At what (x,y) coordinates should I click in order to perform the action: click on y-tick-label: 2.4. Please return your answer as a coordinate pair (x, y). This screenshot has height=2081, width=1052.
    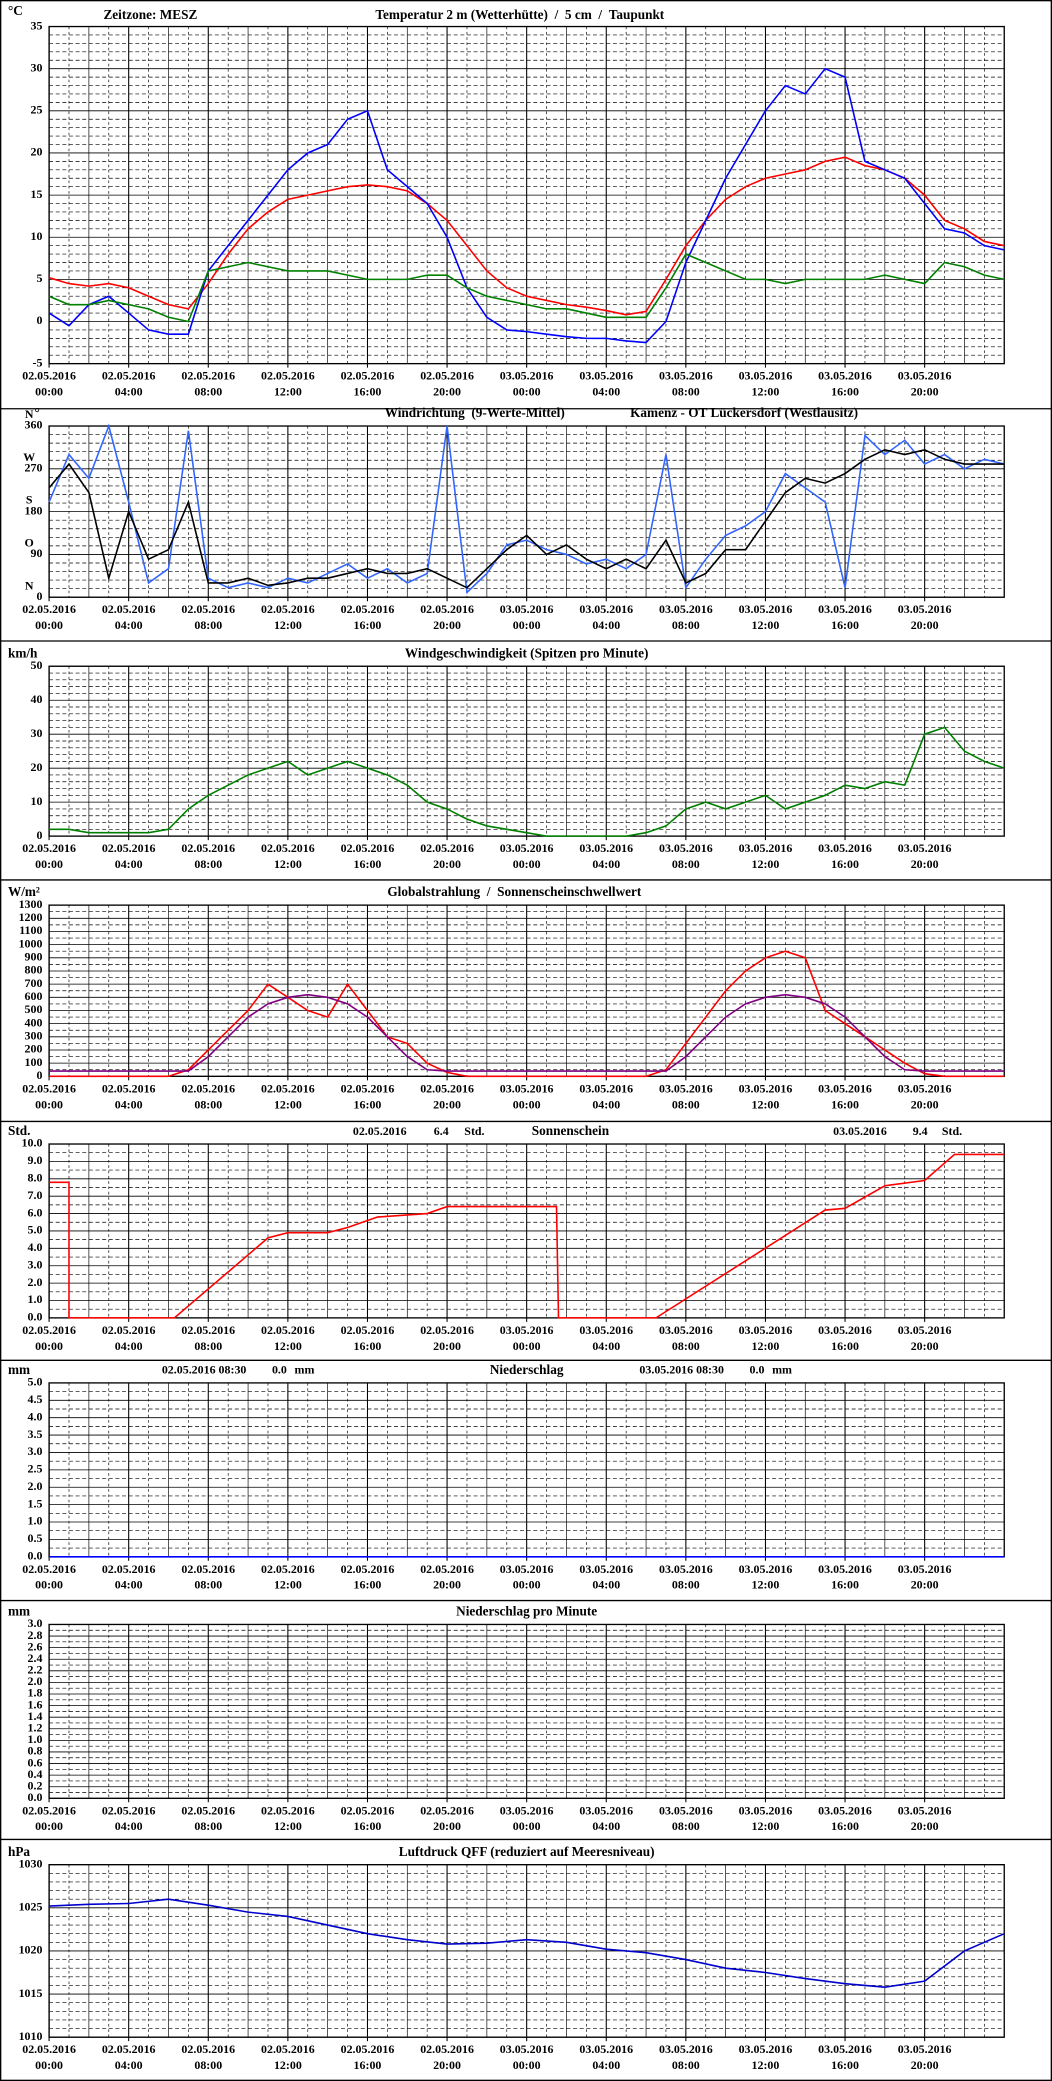
    Looking at the image, I should click on (35, 1658).